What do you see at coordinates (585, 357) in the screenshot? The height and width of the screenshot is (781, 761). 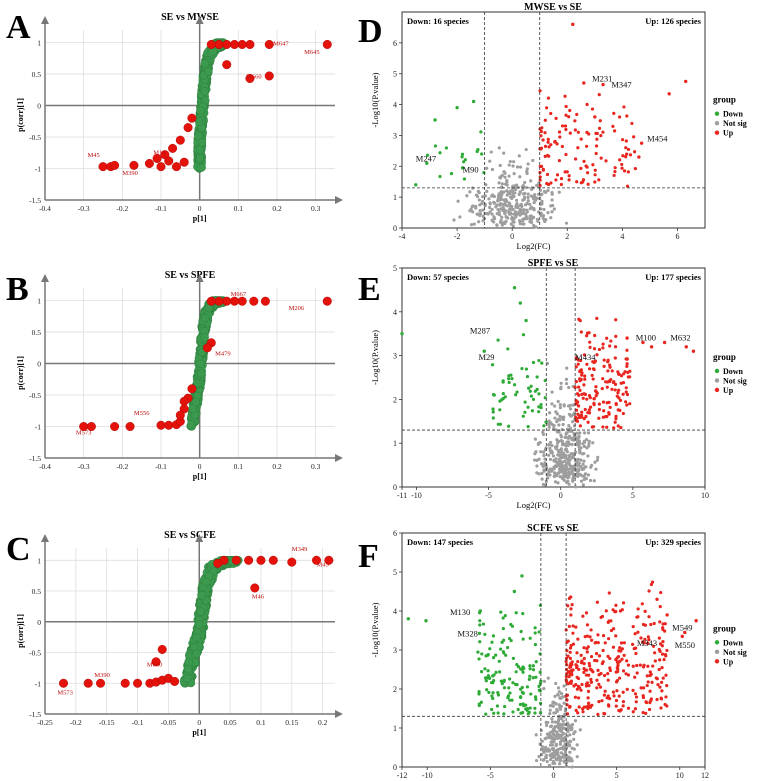 I see `point-annotation: M434` at bounding box center [585, 357].